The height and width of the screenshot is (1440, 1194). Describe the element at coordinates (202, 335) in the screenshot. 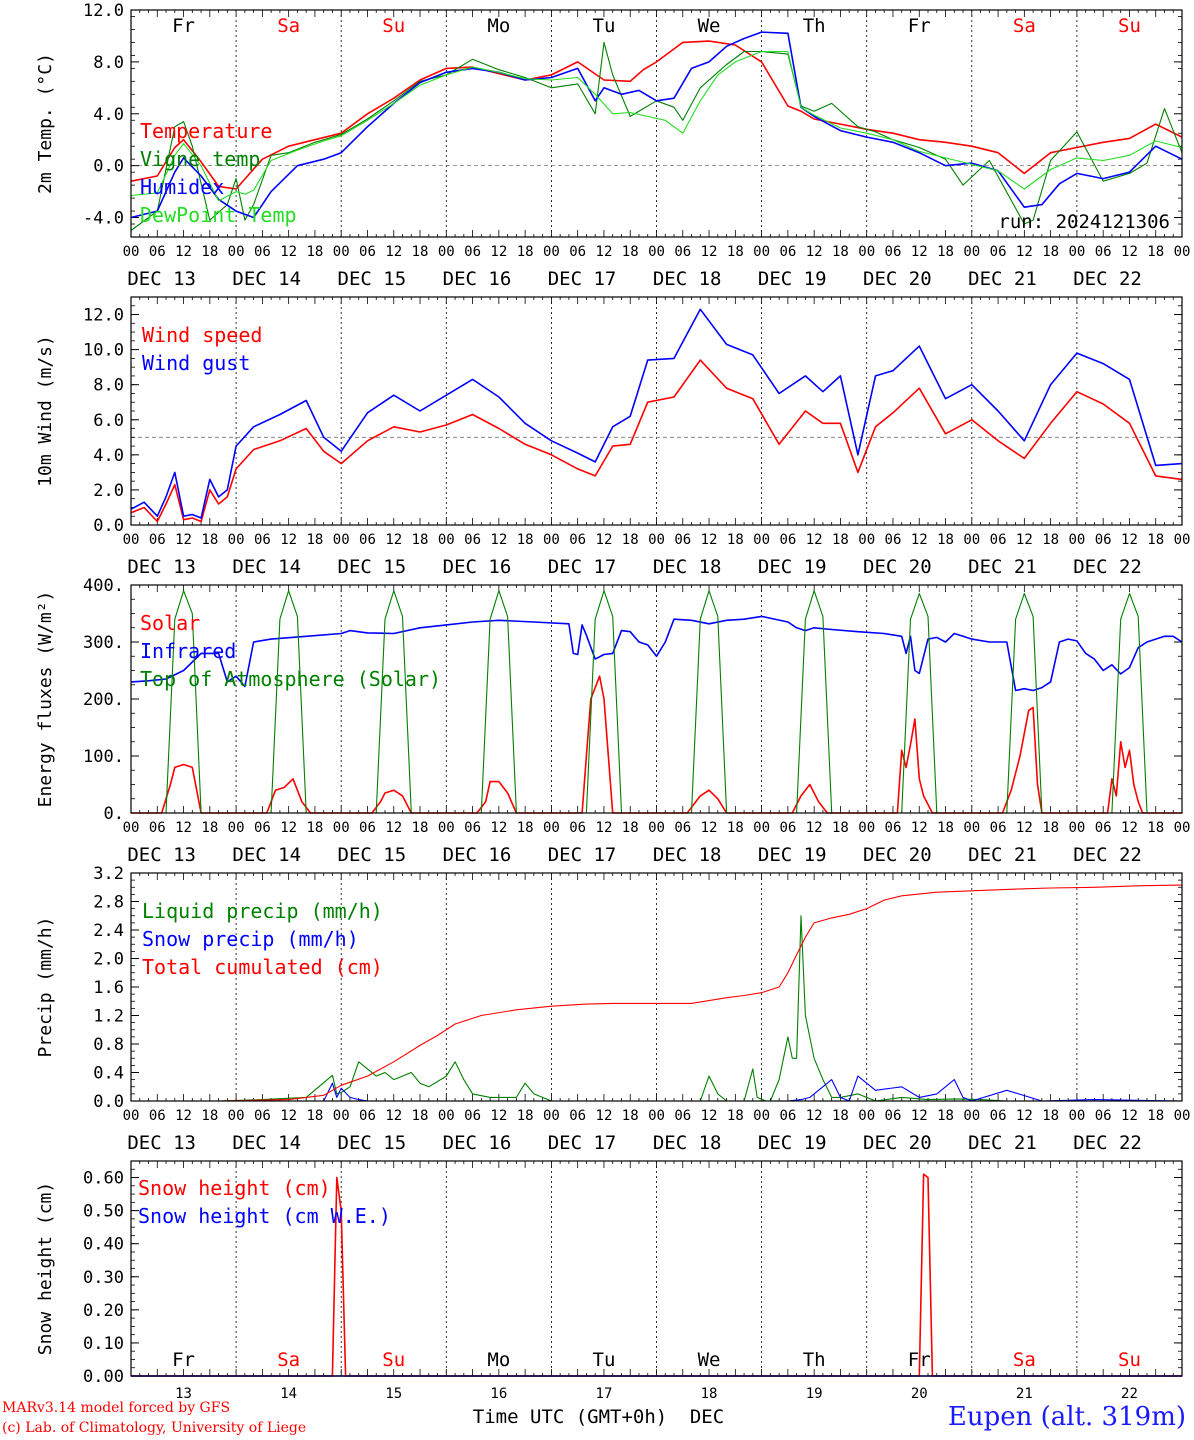

I see `legend-entry: Wind speed` at that location.